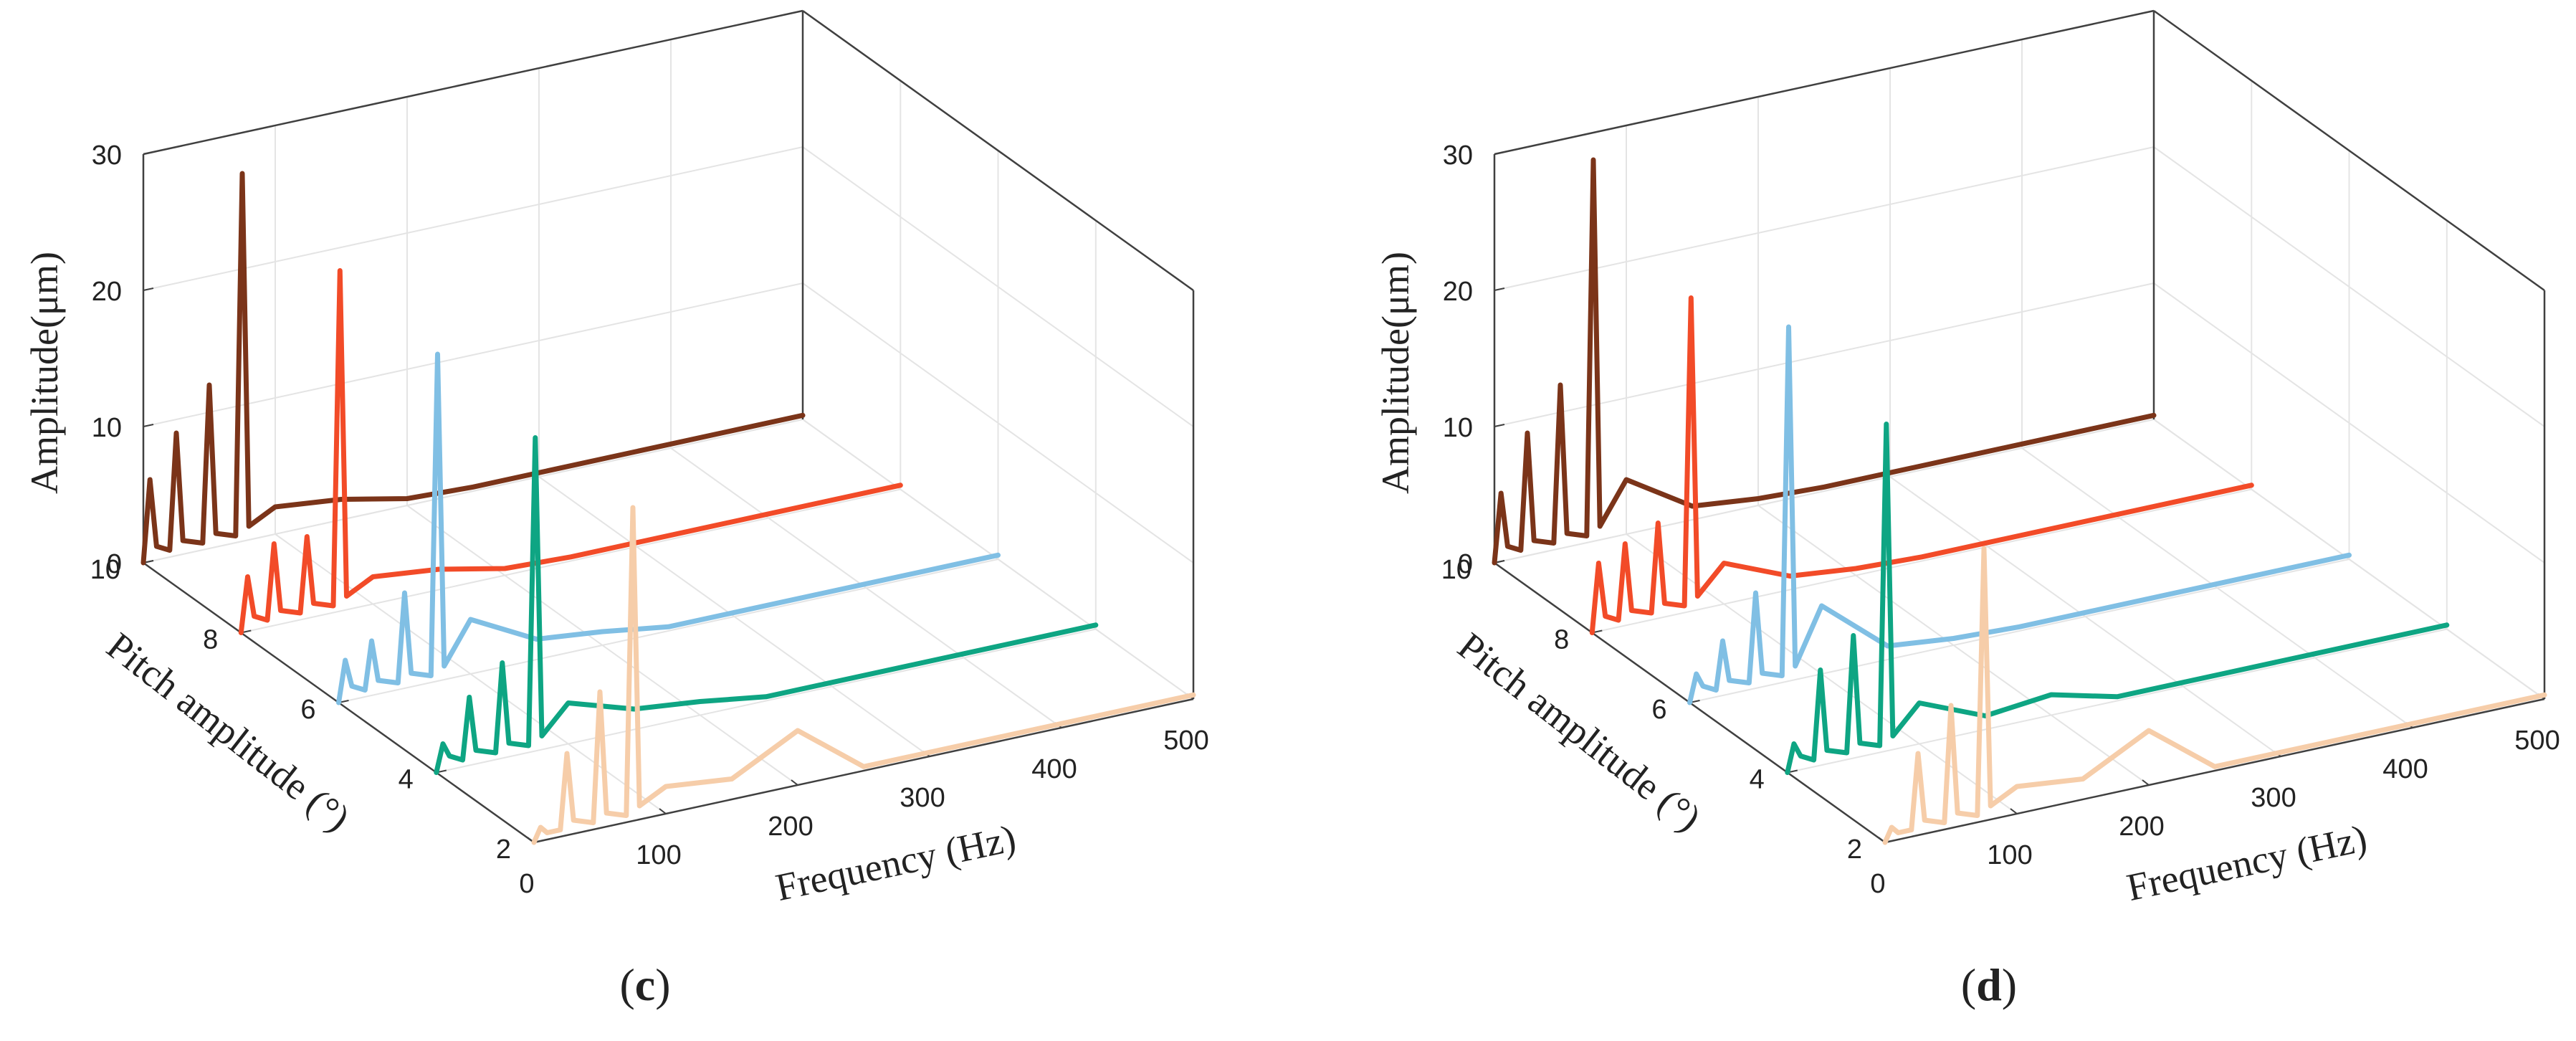  I want to click on panel-caption: (c), so click(644, 984).